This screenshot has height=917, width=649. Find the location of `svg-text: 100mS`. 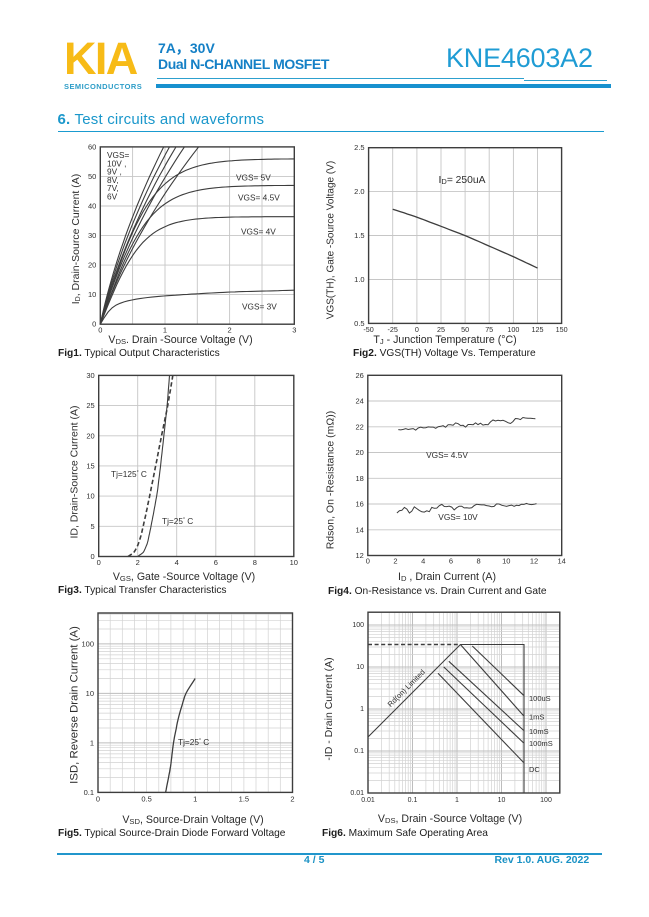

svg-text: 100mS is located at coordinates (541, 743).